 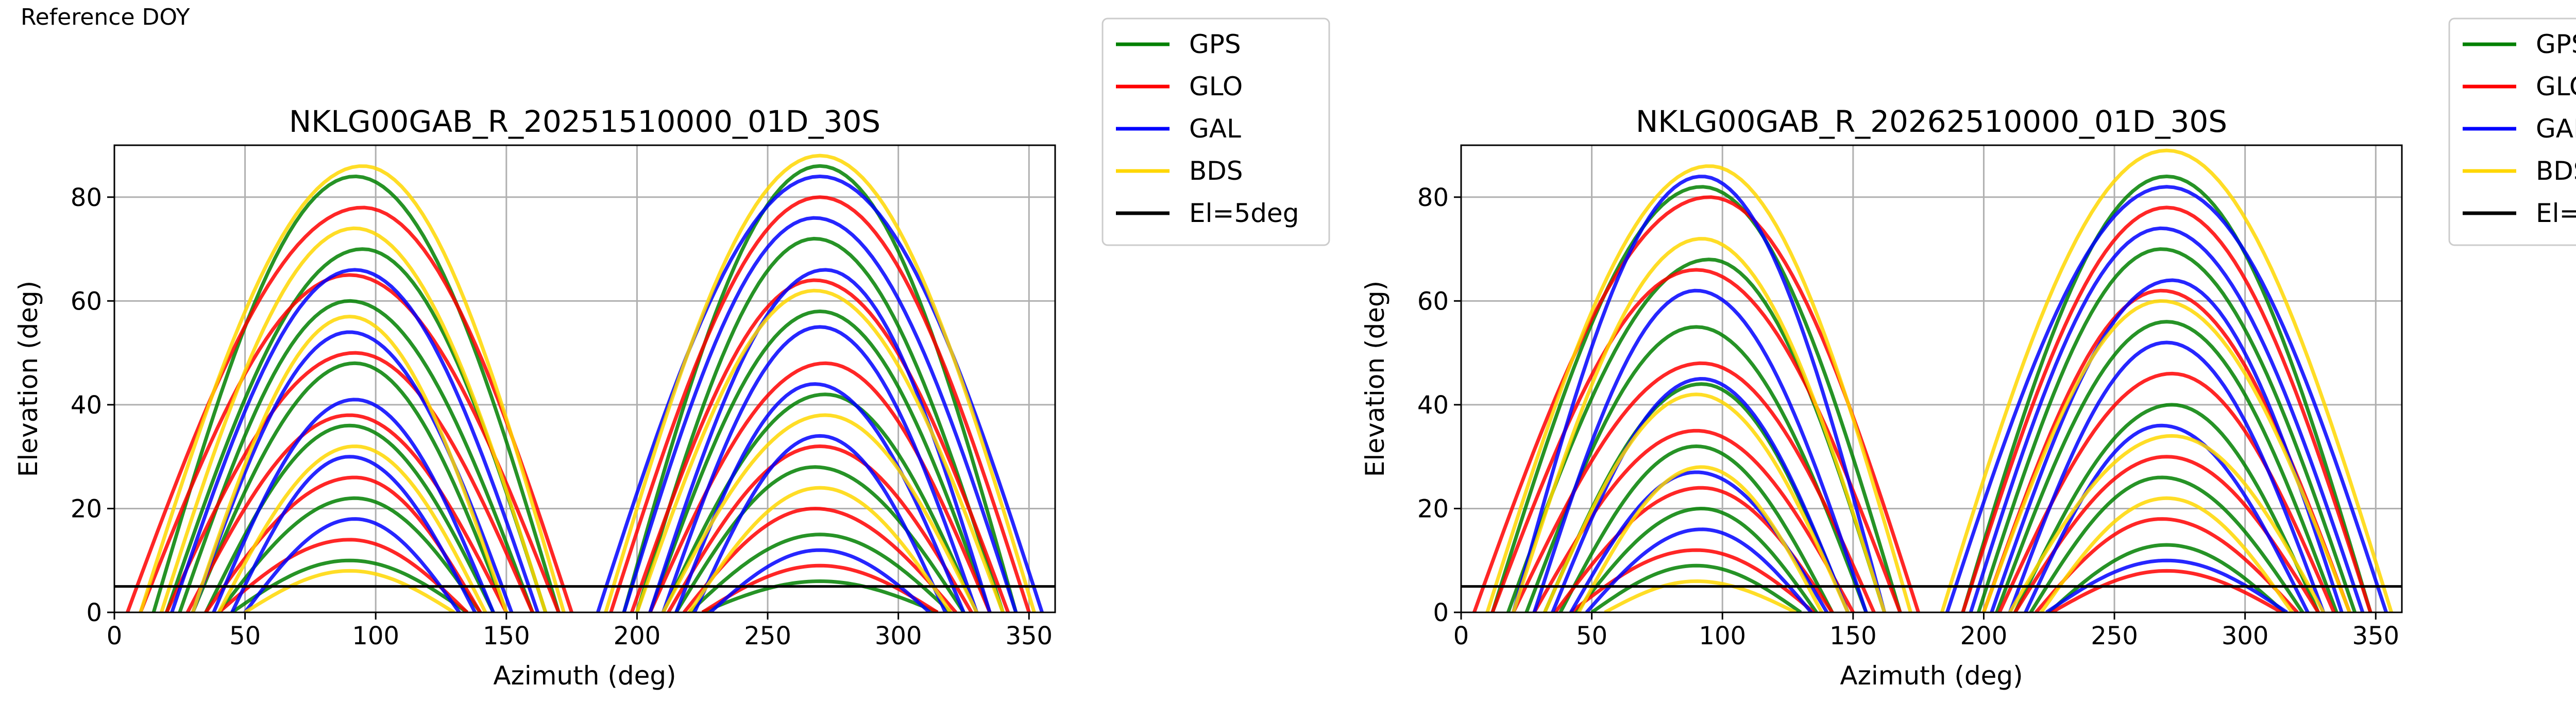 What do you see at coordinates (2512, 132) in the screenshot?
I see `legend-box` at bounding box center [2512, 132].